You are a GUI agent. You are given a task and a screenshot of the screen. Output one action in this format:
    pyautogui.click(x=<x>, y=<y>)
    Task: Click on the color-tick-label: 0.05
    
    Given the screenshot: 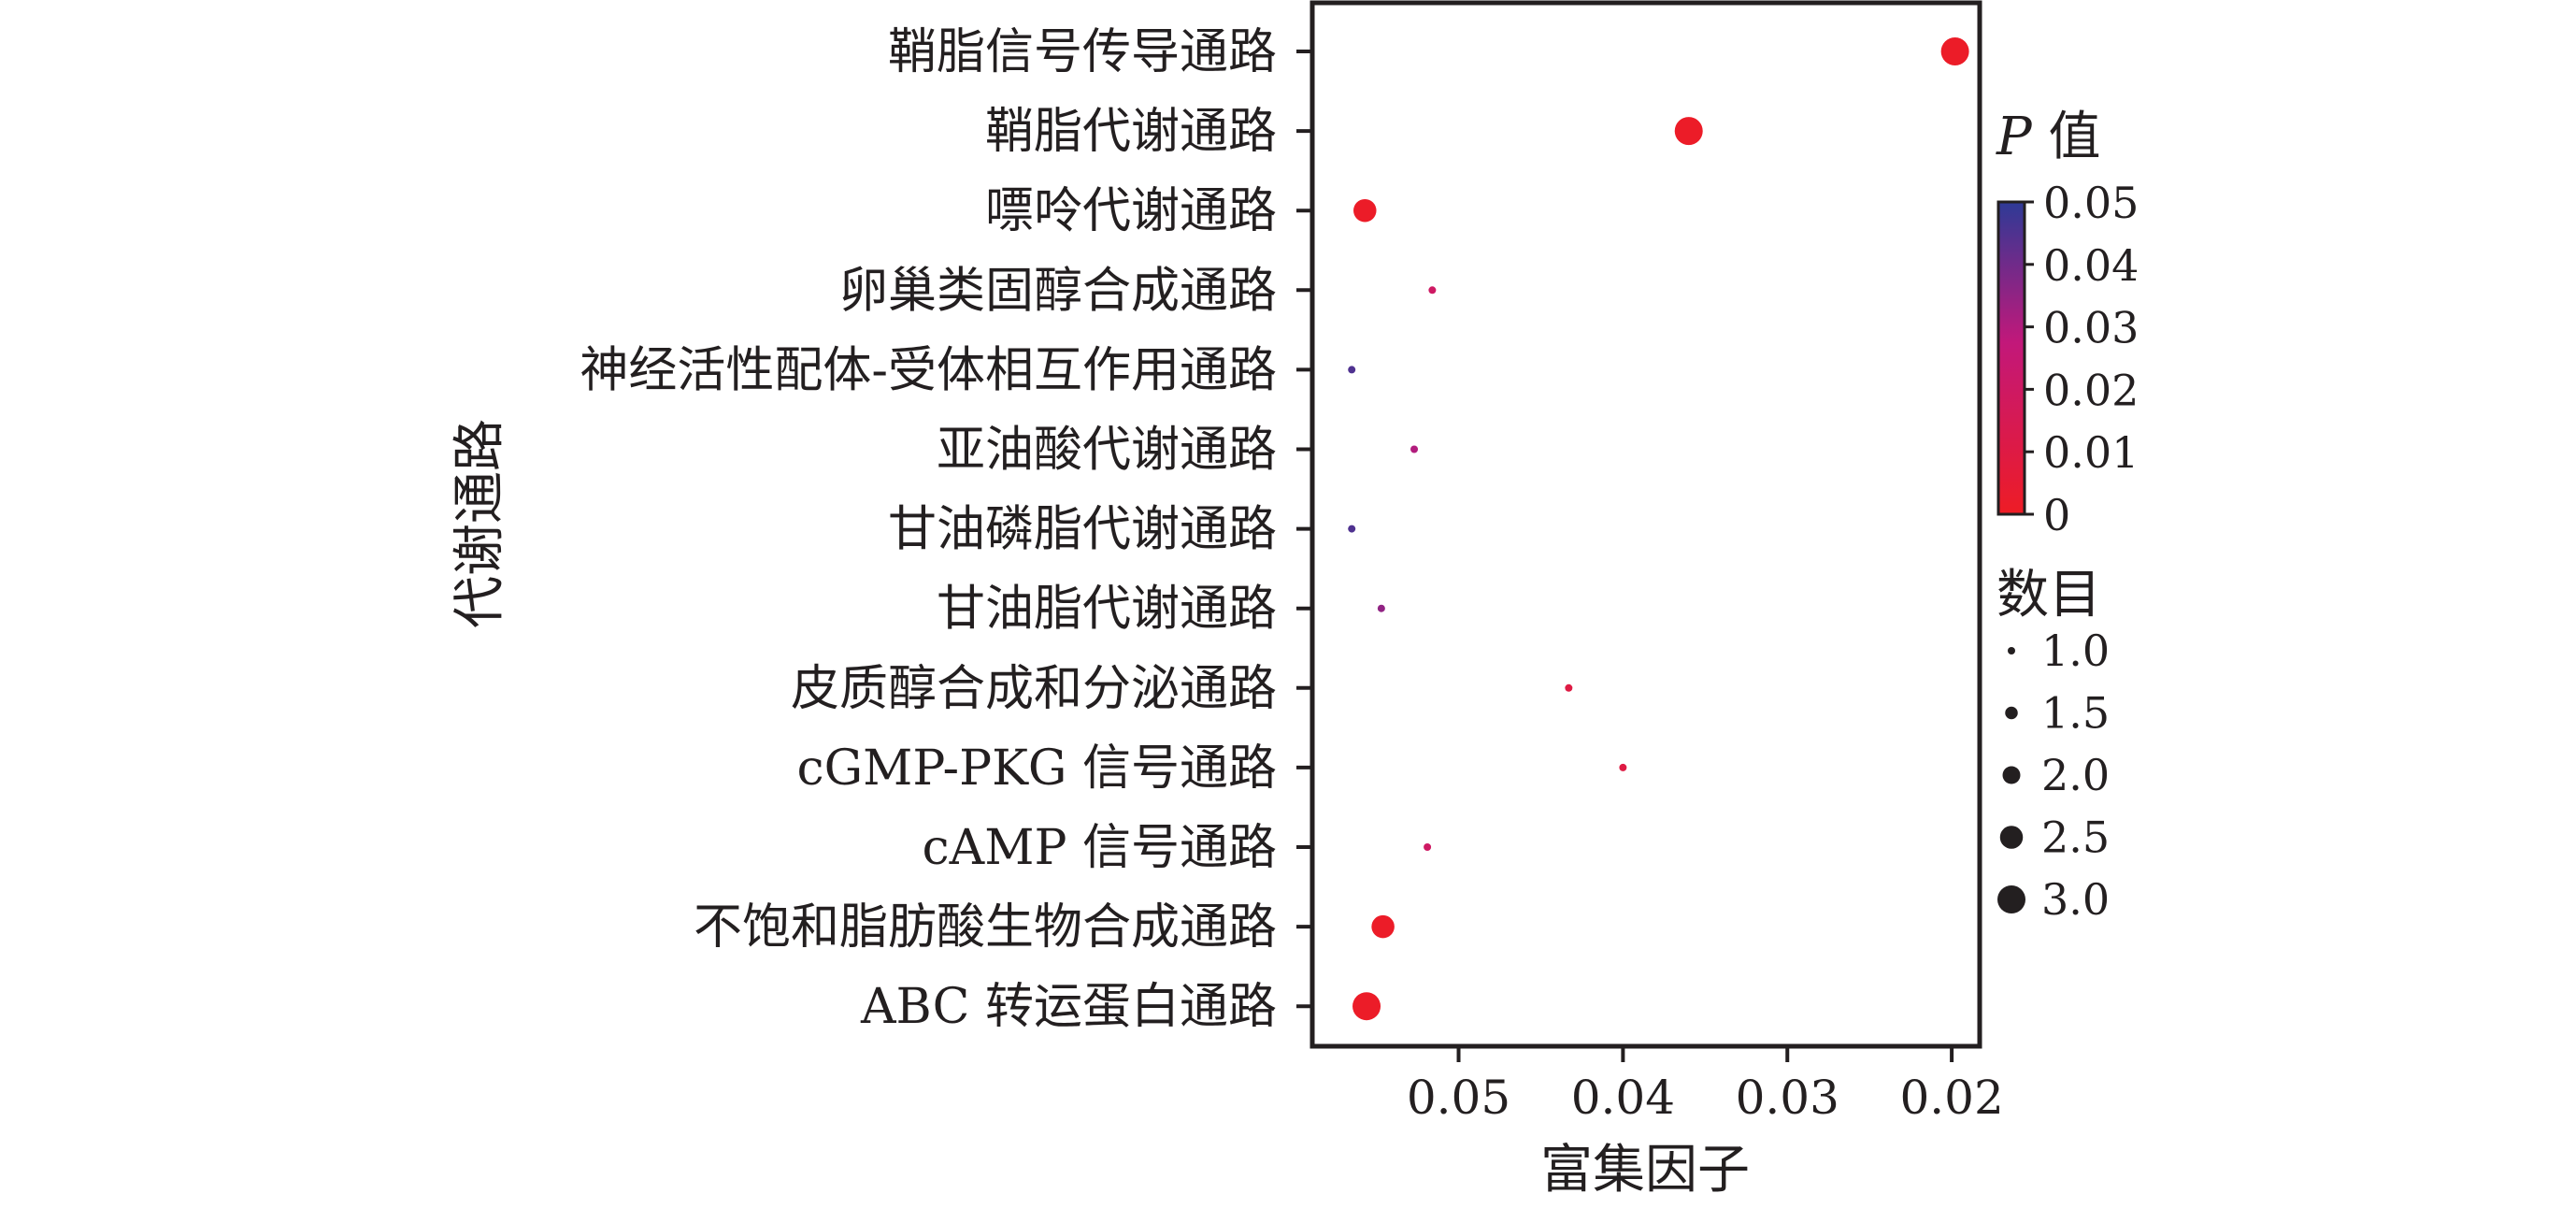 What is the action you would take?
    pyautogui.click(x=2091, y=203)
    